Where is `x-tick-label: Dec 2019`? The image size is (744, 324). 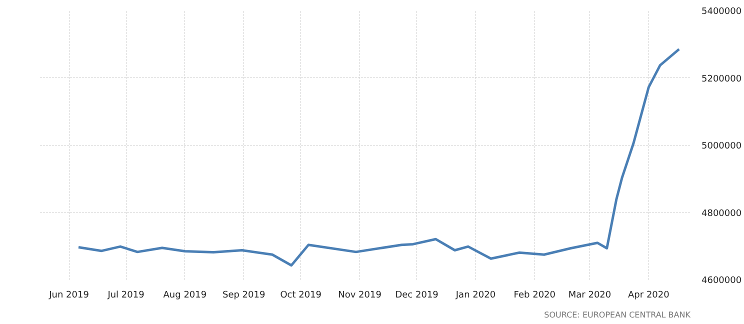
x-tick-label: Dec 2019 is located at coordinates (417, 295).